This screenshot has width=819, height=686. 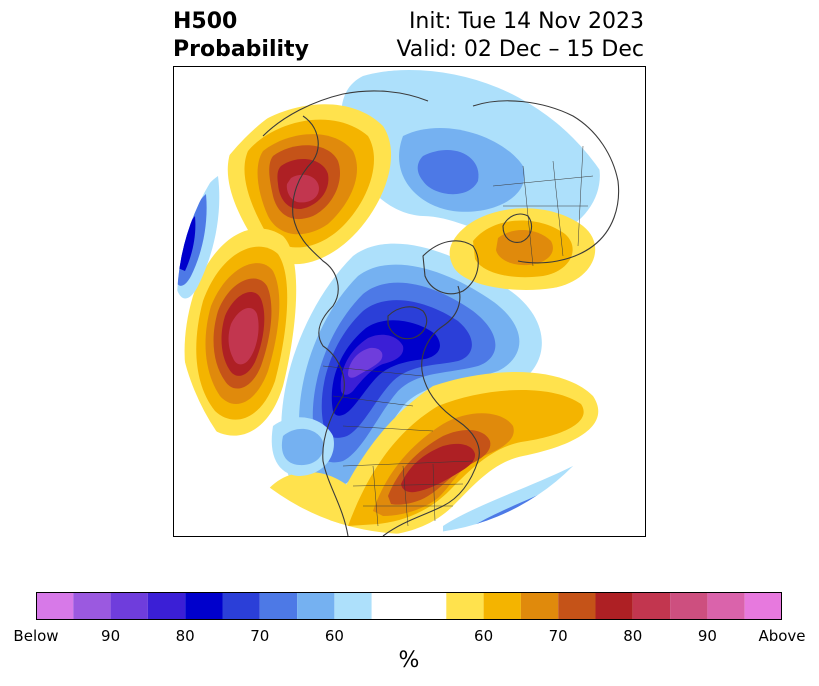 I want to click on borders-us, so click(x=408, y=493).